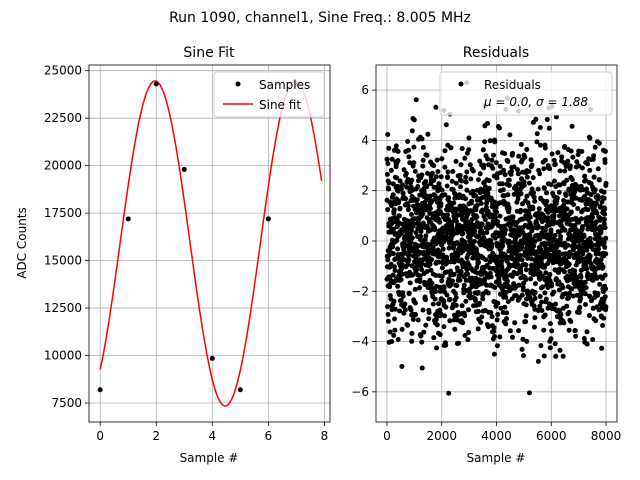 The image size is (640, 480). I want to click on sine-fit-xlabel: Sample #, so click(209, 458).